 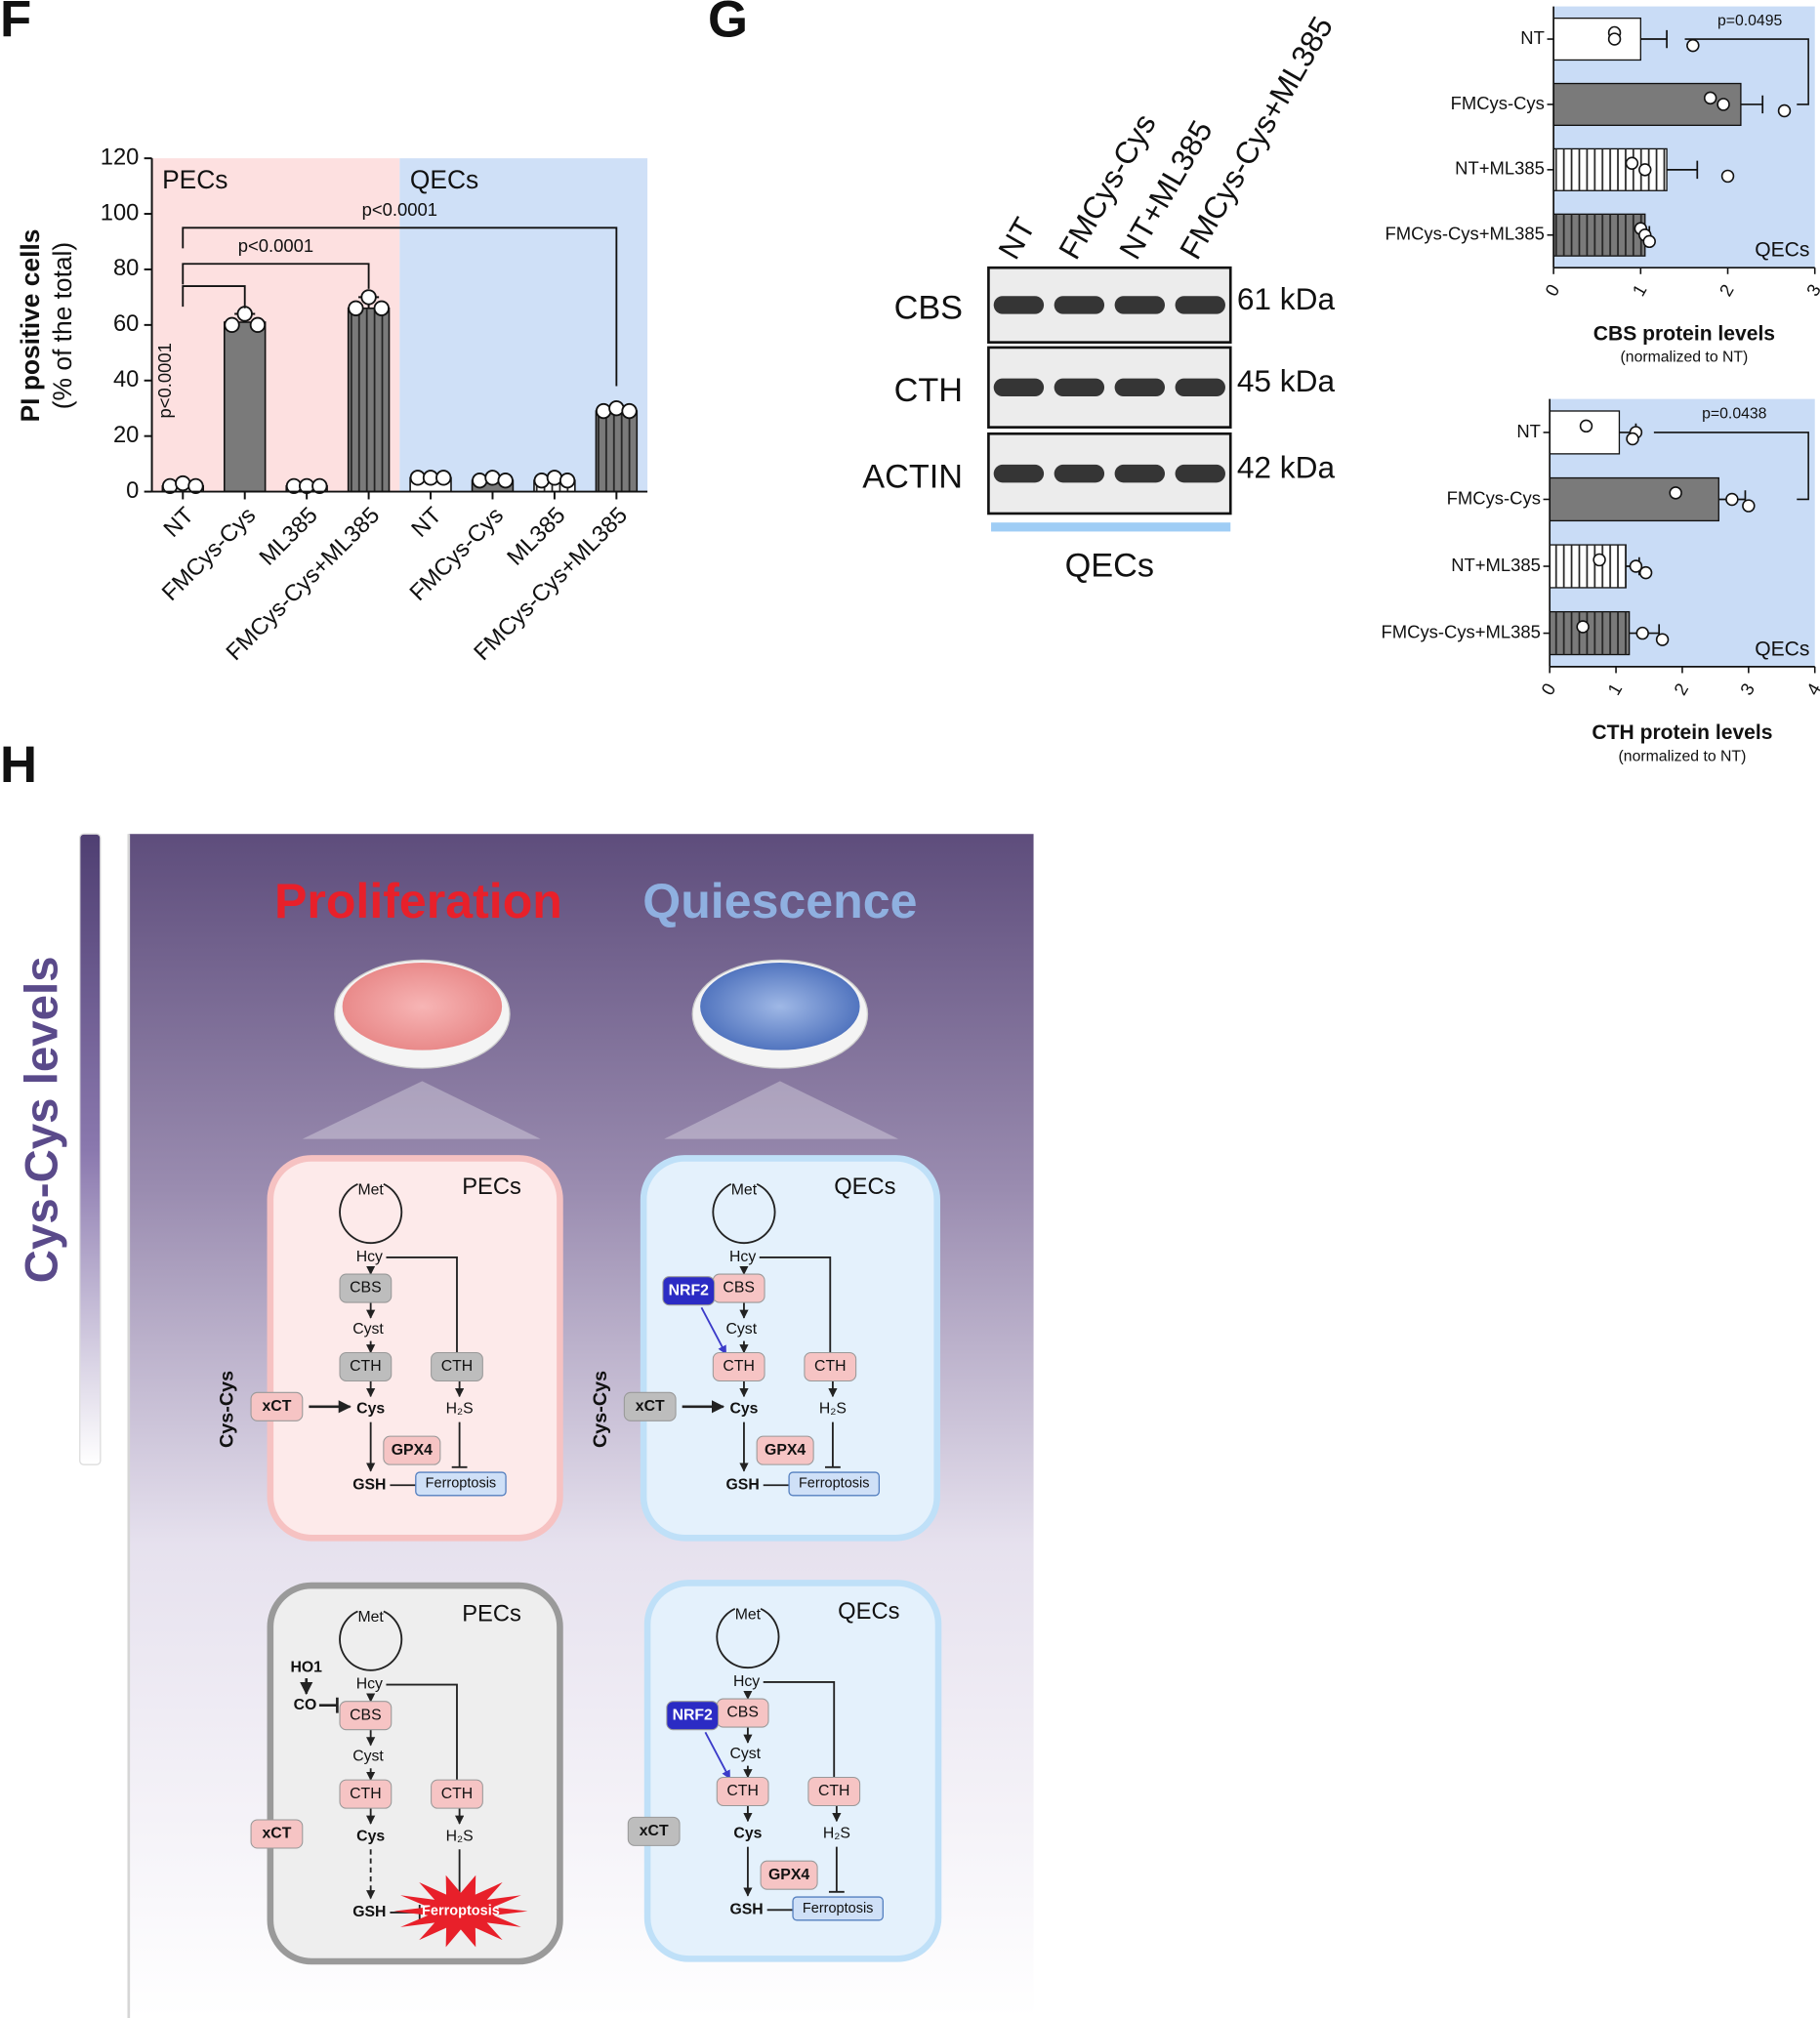 What do you see at coordinates (1726, 289) in the screenshot?
I see `x-tick-label: 2` at bounding box center [1726, 289].